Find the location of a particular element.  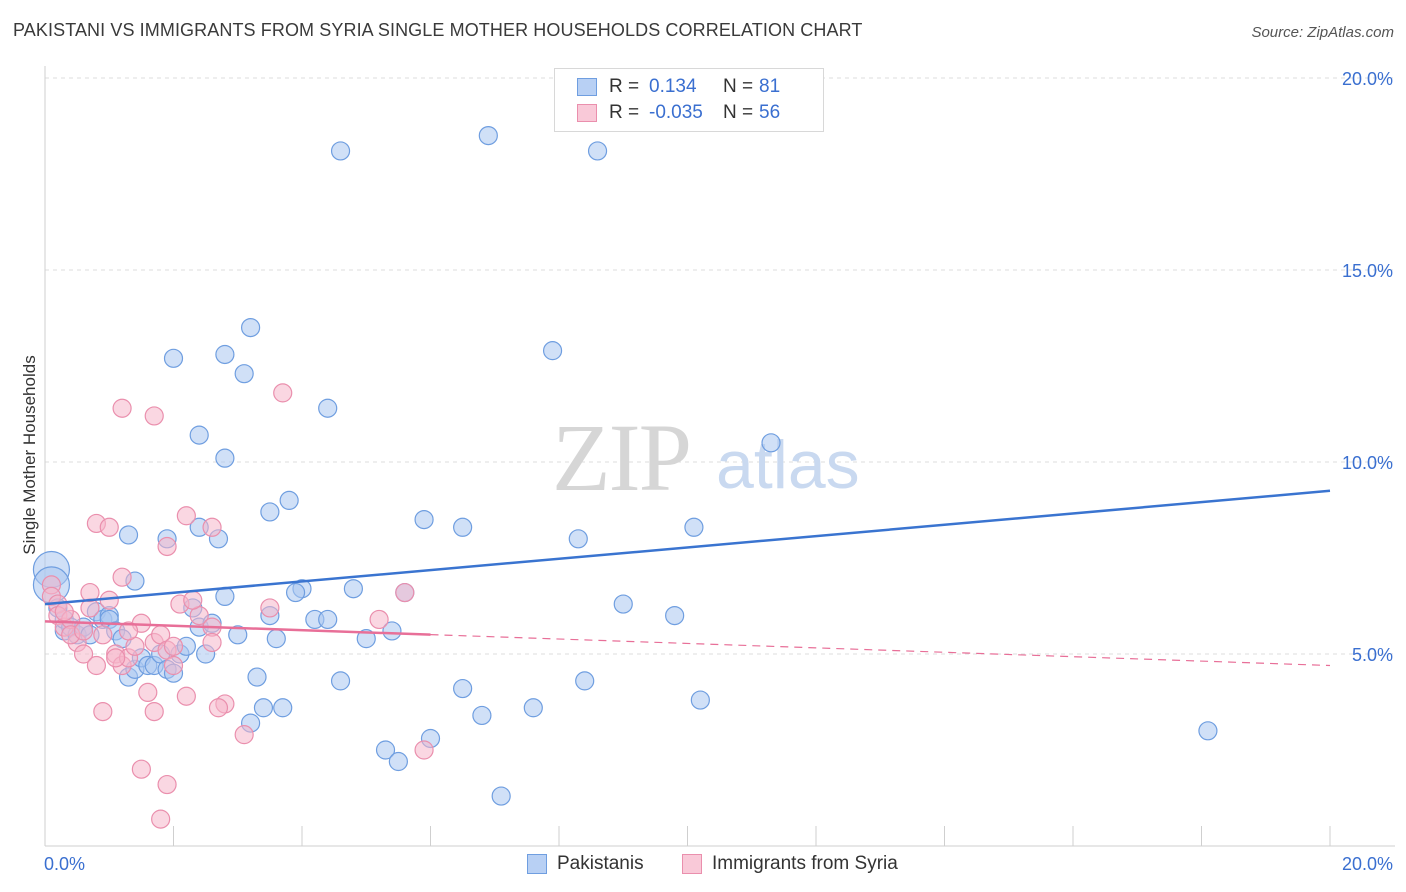

bottom-legend-swatch-pink is located at coordinates (692, 864).